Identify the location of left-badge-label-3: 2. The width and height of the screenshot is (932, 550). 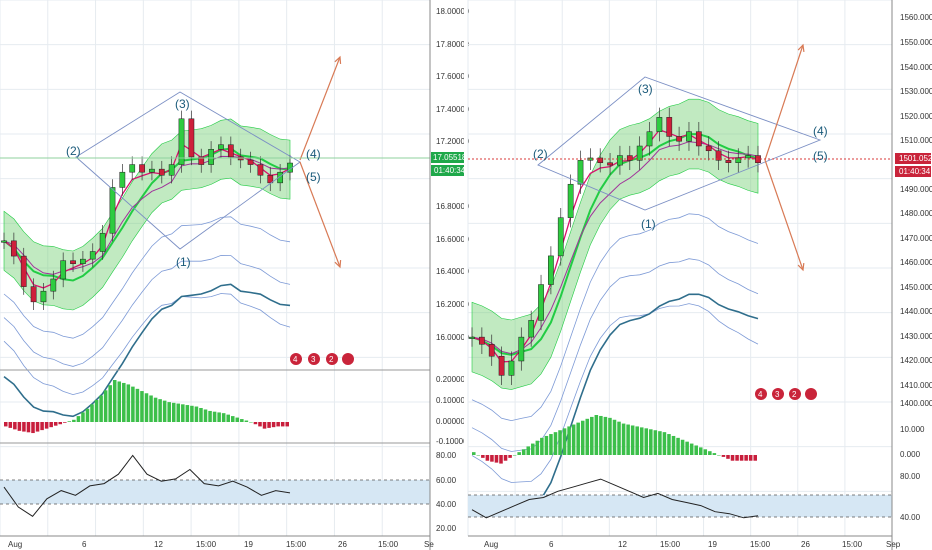
(331, 359).